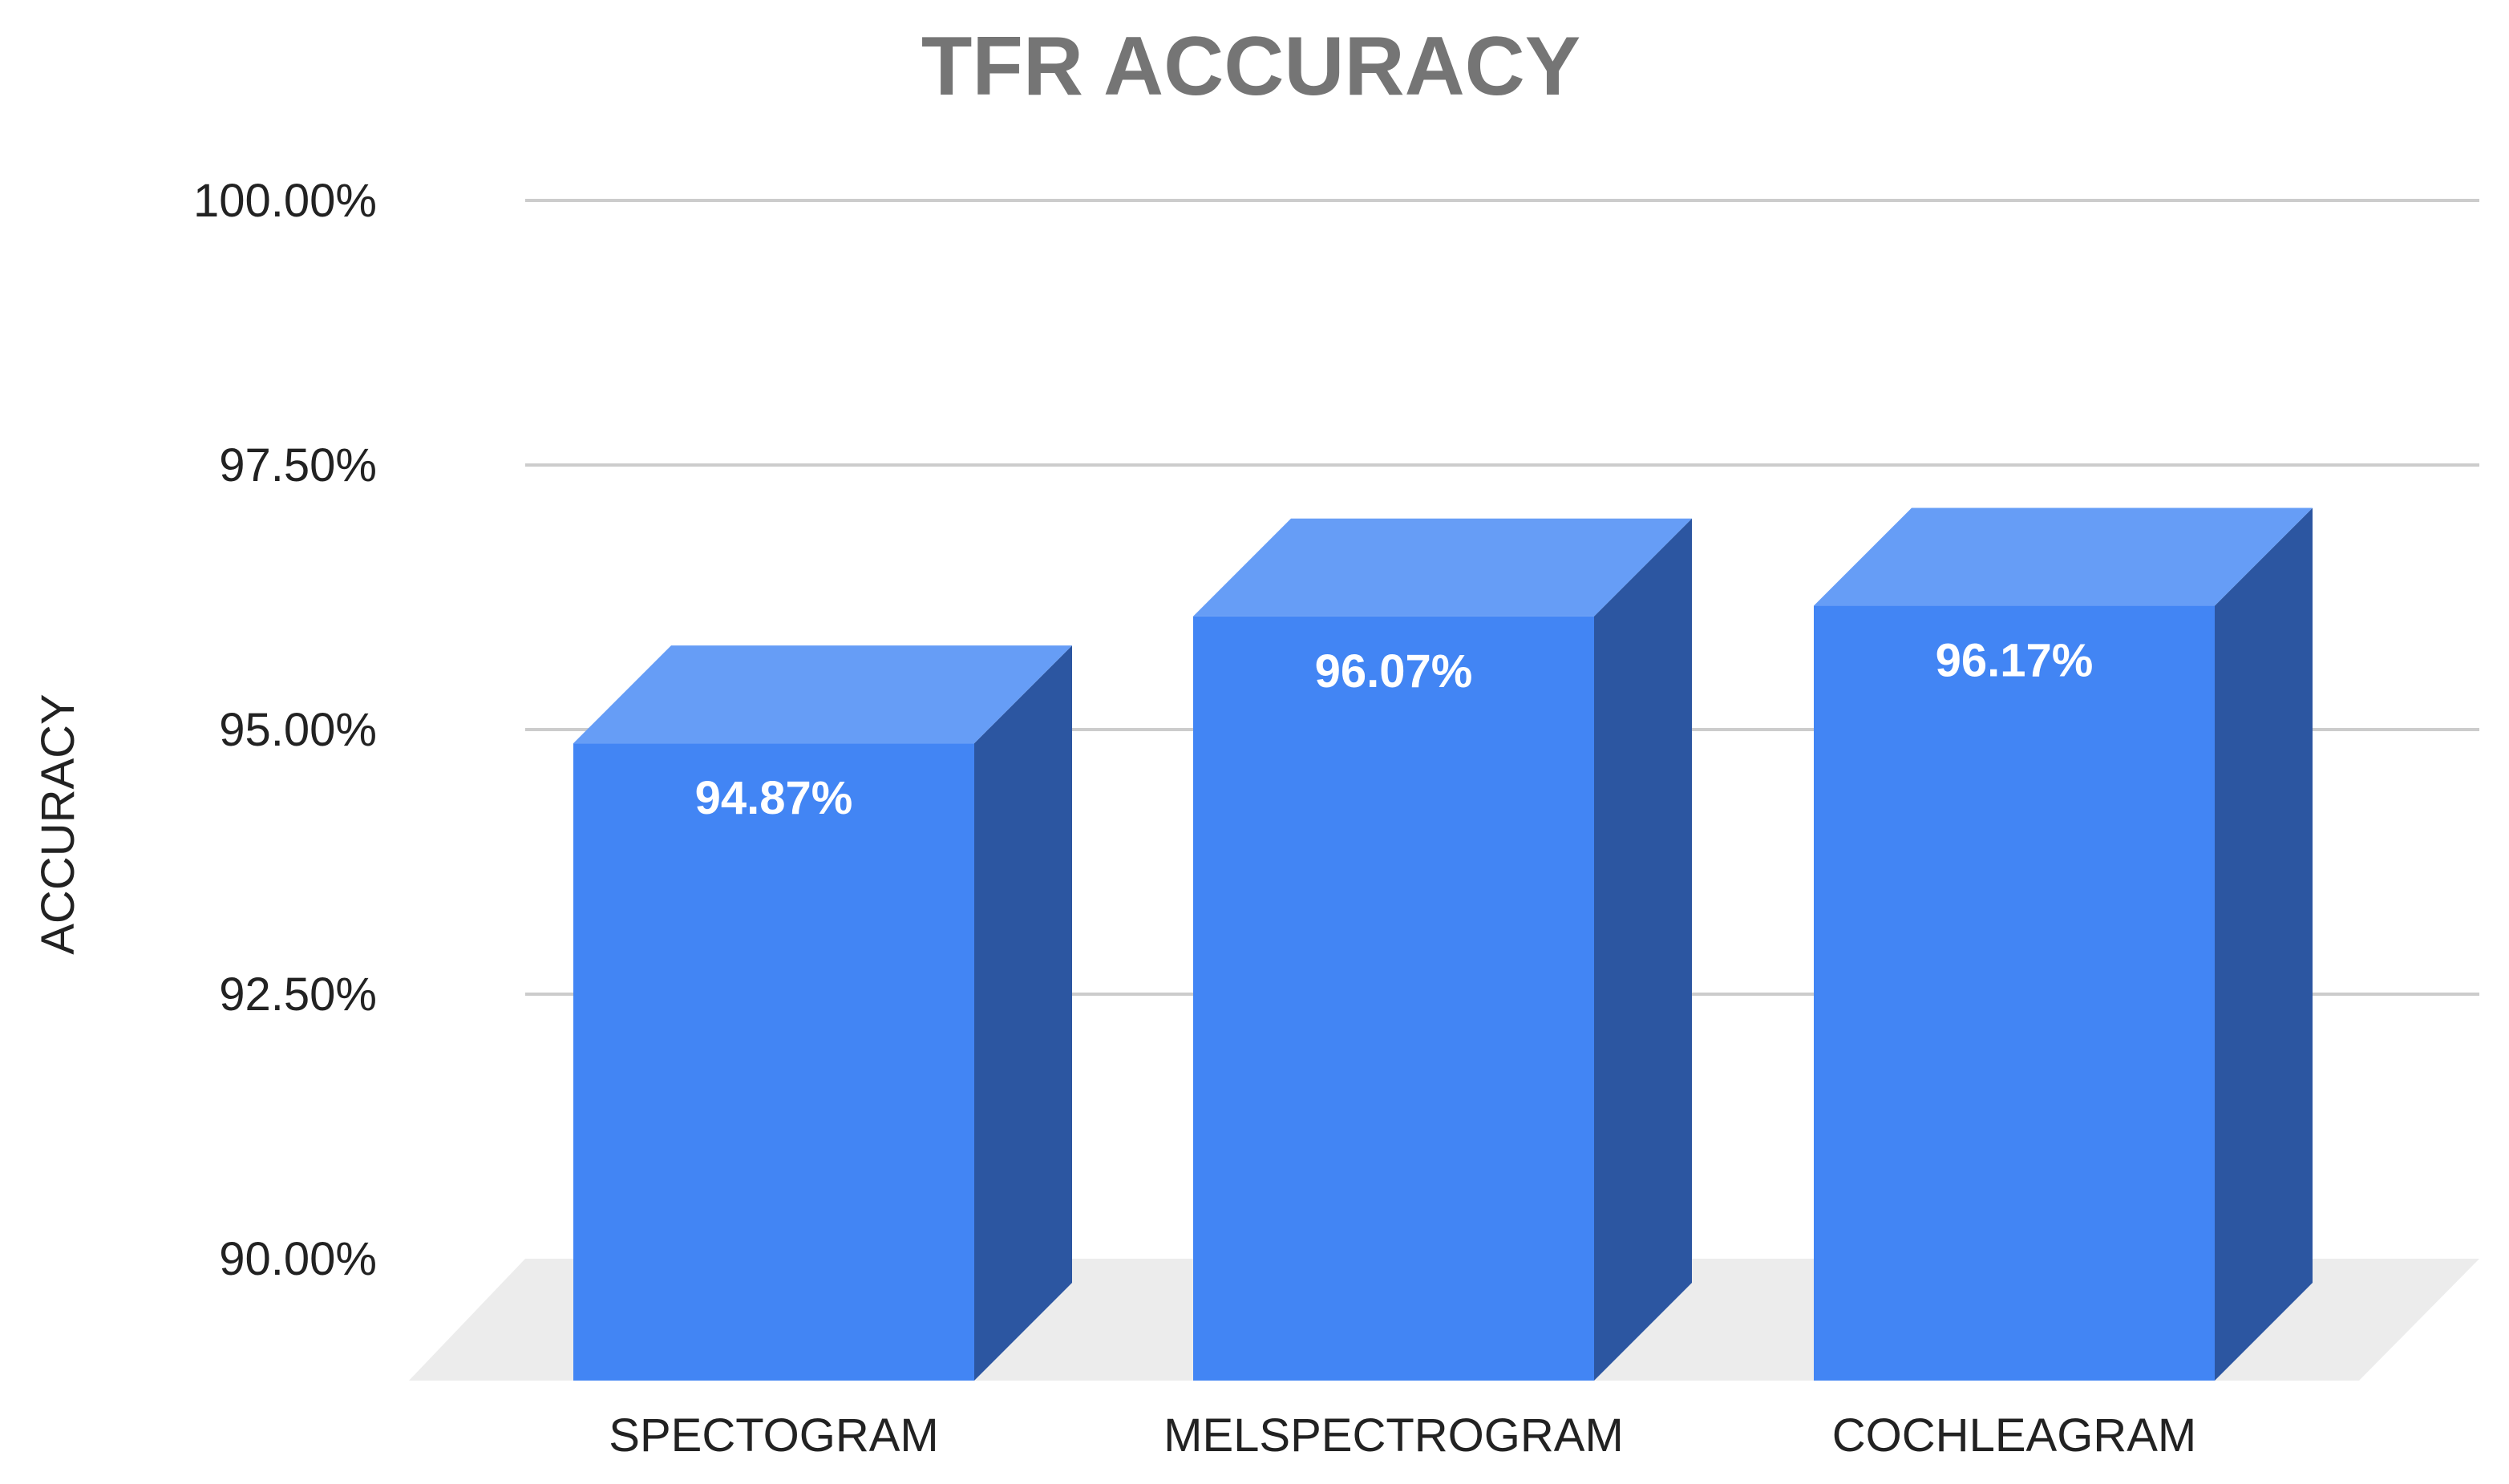 The image size is (2509, 1484). What do you see at coordinates (2014, 1436) in the screenshot?
I see `x-category-label: COCHLEAGRAM` at bounding box center [2014, 1436].